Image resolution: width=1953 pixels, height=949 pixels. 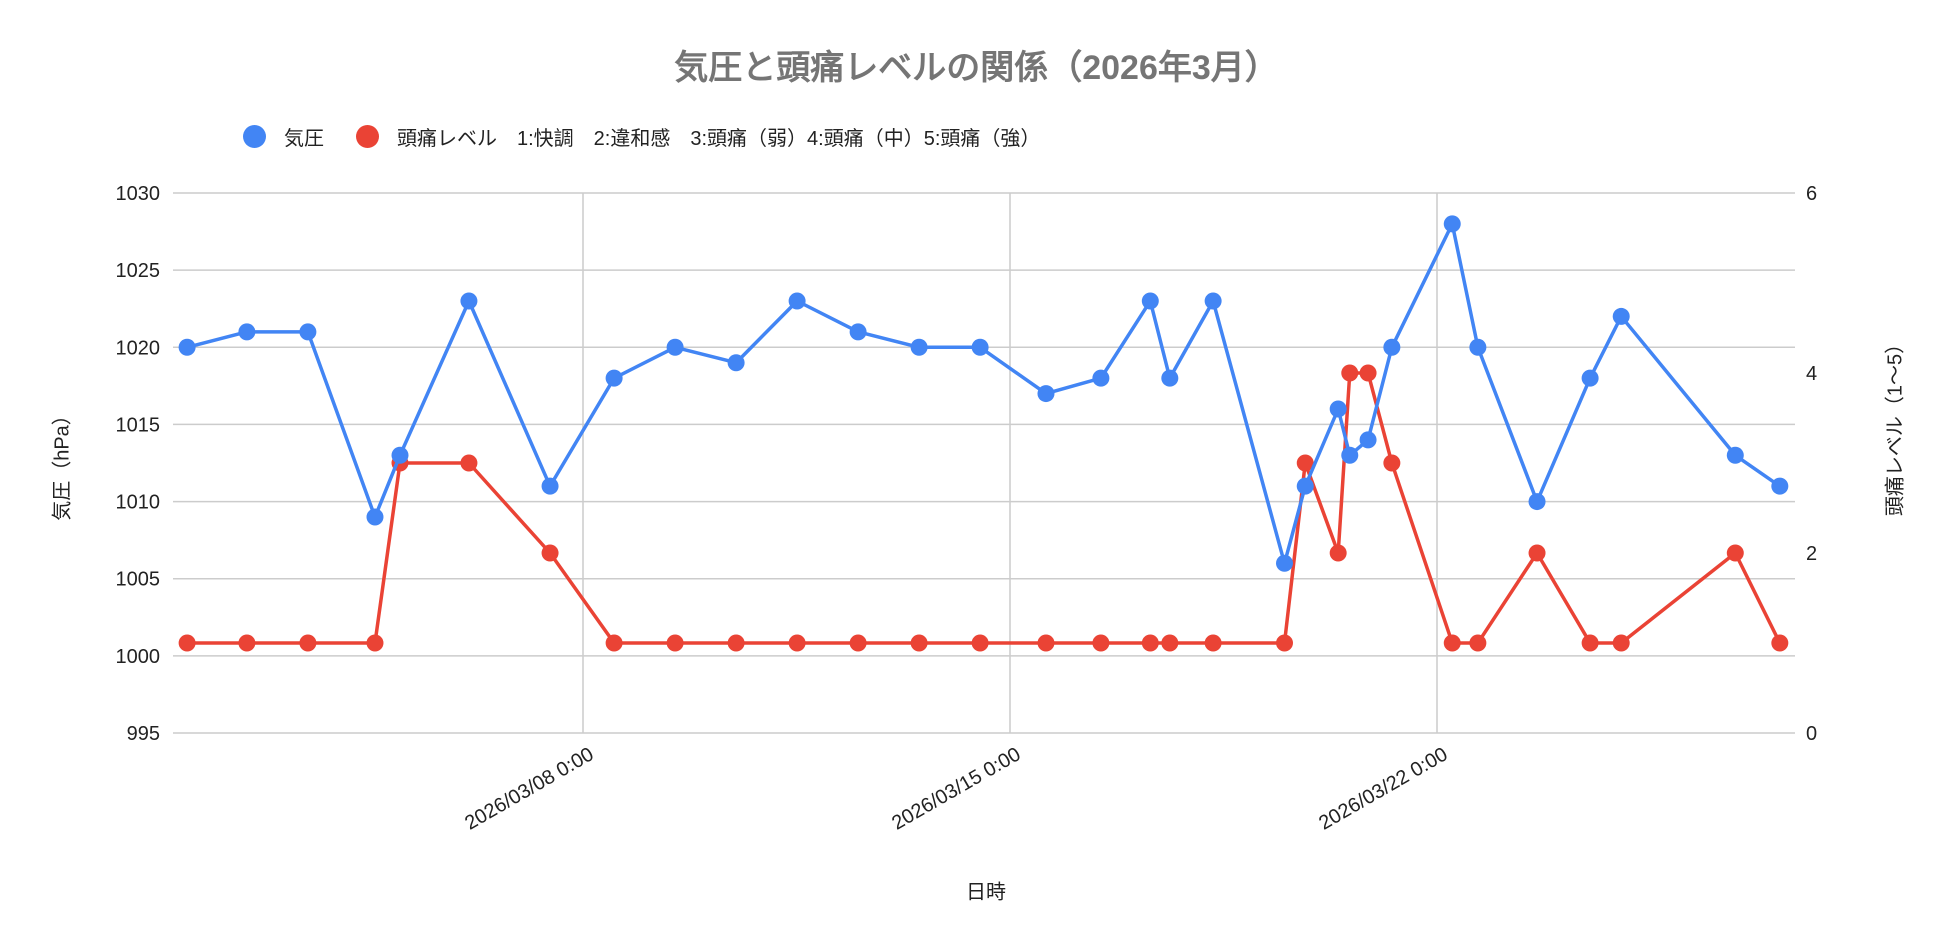 I want to click on left-axis-tick-label: 1030, so click(x=138, y=194).